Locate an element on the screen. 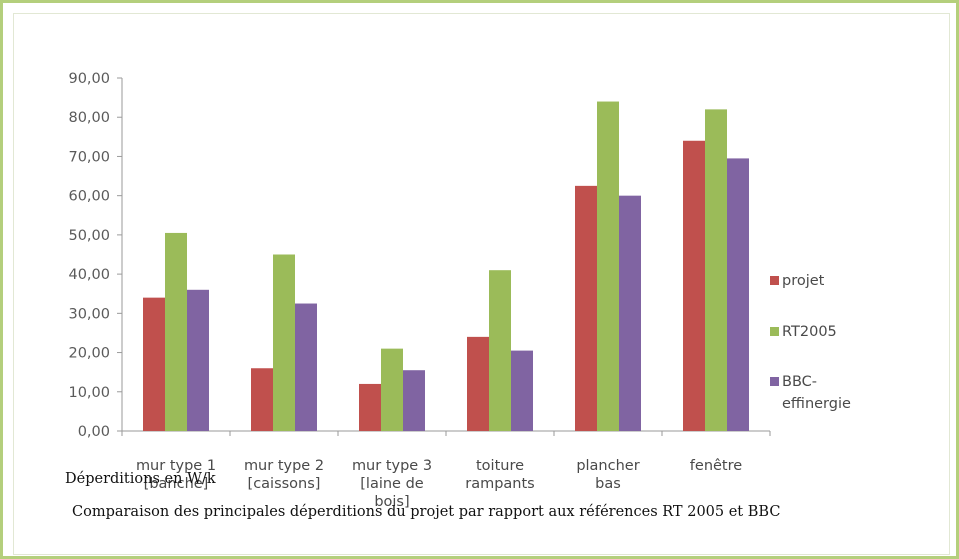 The image size is (959, 559). y-tick-label: 60,00 is located at coordinates (89, 197).